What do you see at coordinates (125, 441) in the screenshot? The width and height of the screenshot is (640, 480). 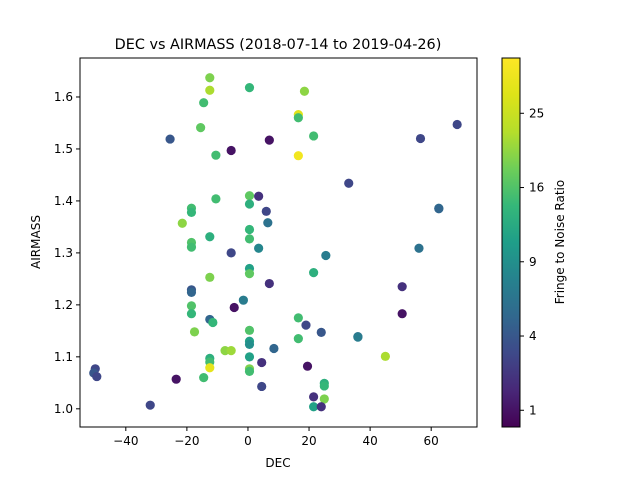 I see `x-tick-label: −40` at bounding box center [125, 441].